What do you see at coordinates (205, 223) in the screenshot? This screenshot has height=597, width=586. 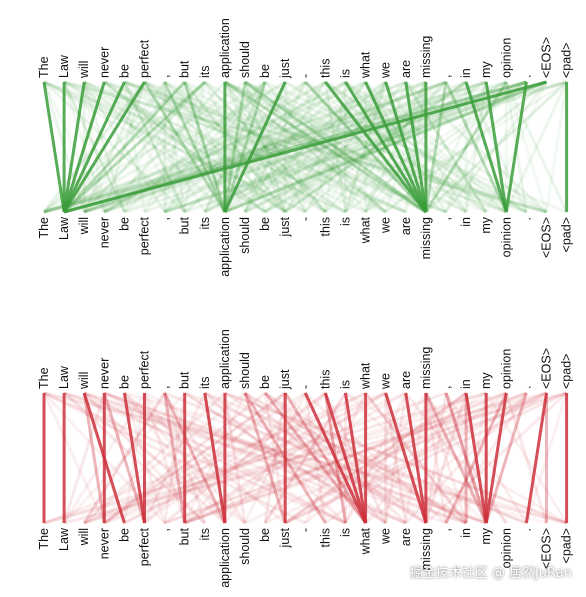 I see `token-label-target: its` at bounding box center [205, 223].